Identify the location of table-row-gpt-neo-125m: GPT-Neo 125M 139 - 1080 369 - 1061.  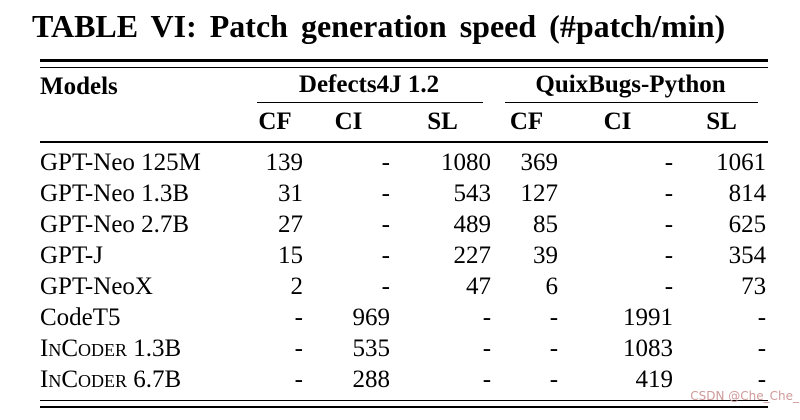
(404, 160).